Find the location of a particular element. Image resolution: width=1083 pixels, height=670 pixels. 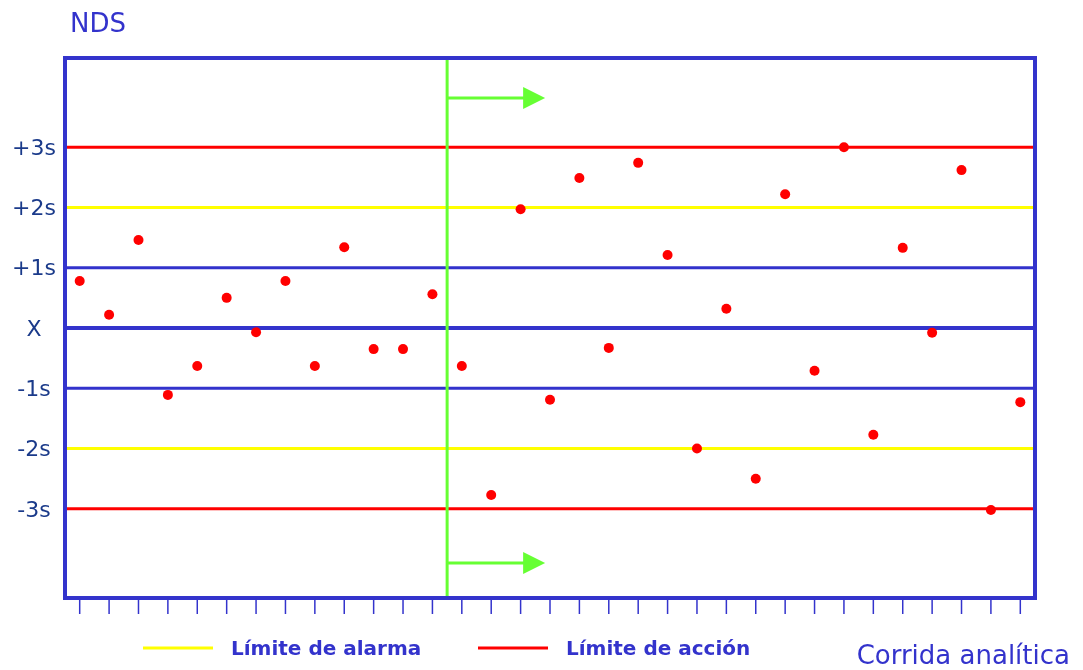

x-axis-title: Corrida analítica is located at coordinates (963, 655).